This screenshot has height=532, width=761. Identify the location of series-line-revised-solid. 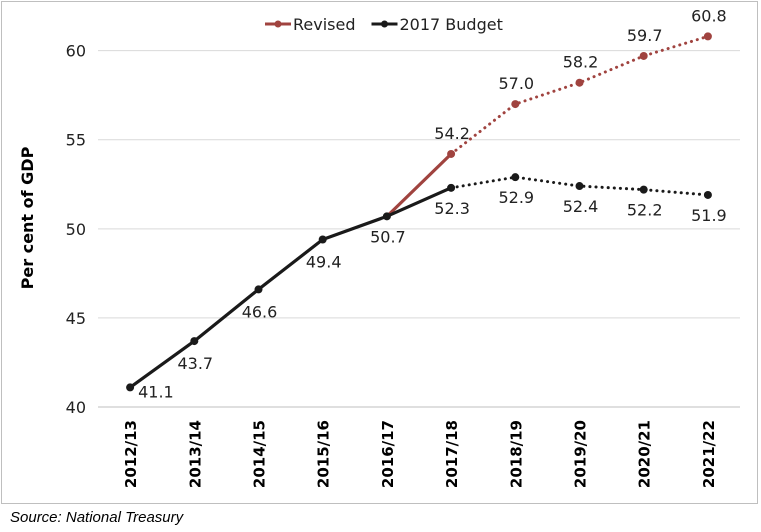
(419, 185).